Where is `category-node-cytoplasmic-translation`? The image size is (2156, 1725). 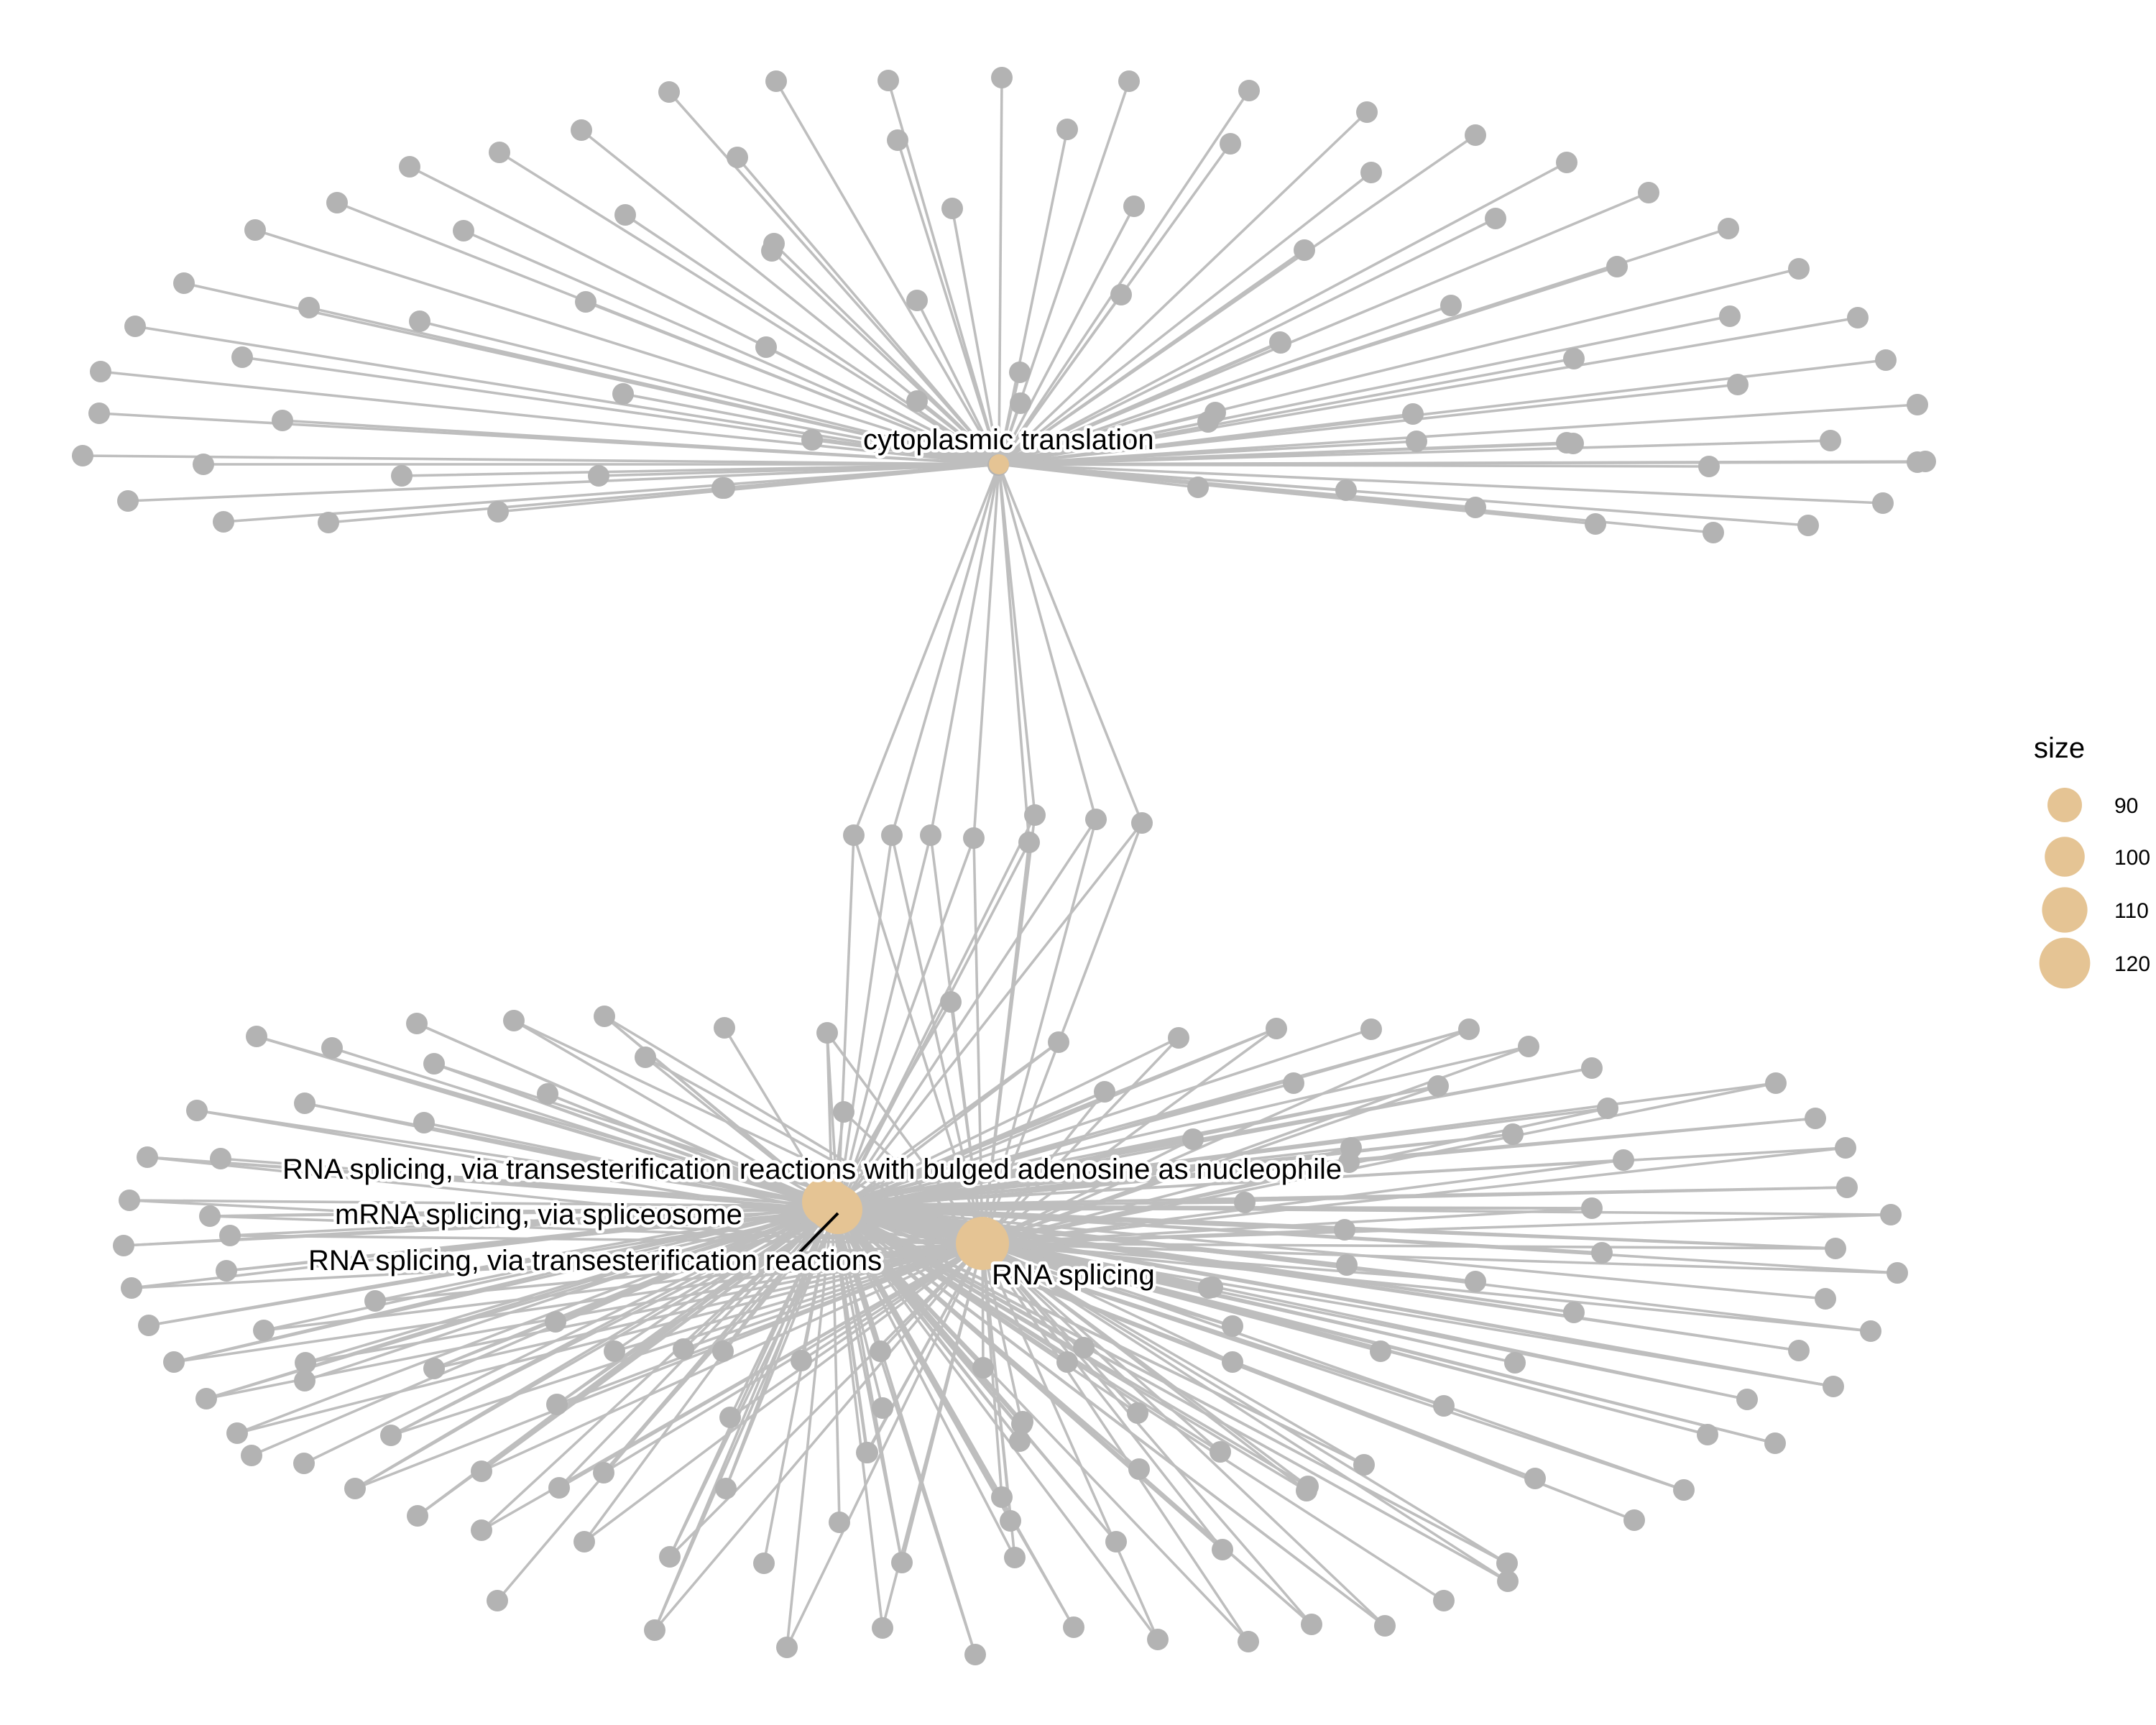 category-node-cytoplasmic-translation is located at coordinates (999, 464).